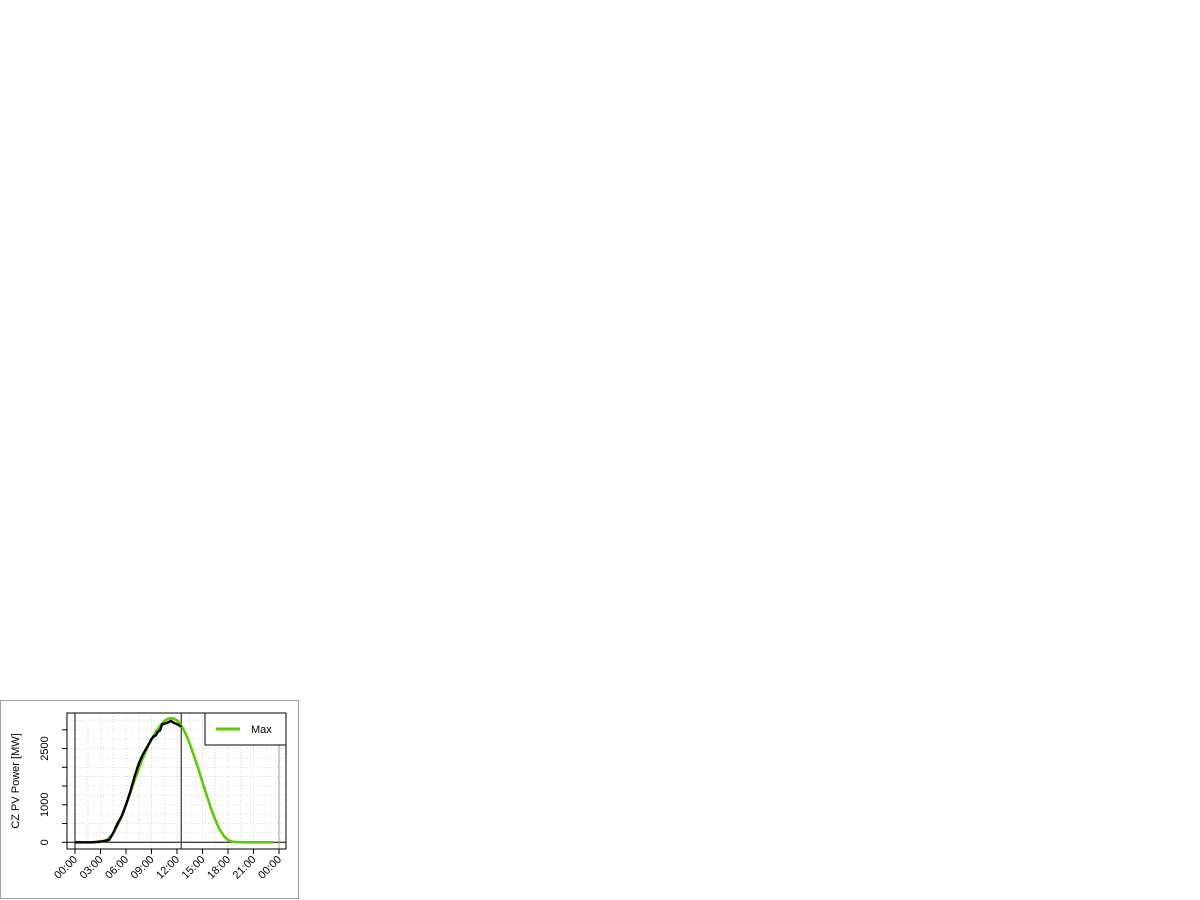  What do you see at coordinates (45, 805) in the screenshot?
I see `y-tick-label: 1000` at bounding box center [45, 805].